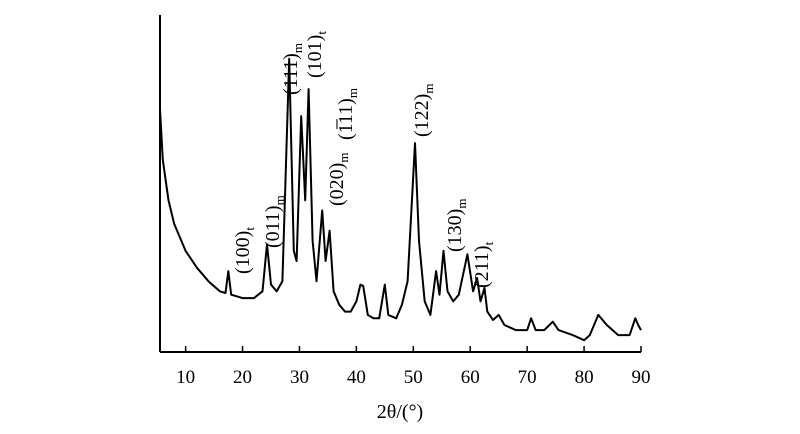  I want to click on peak-label: (1̅11)m, so click(347, 114).